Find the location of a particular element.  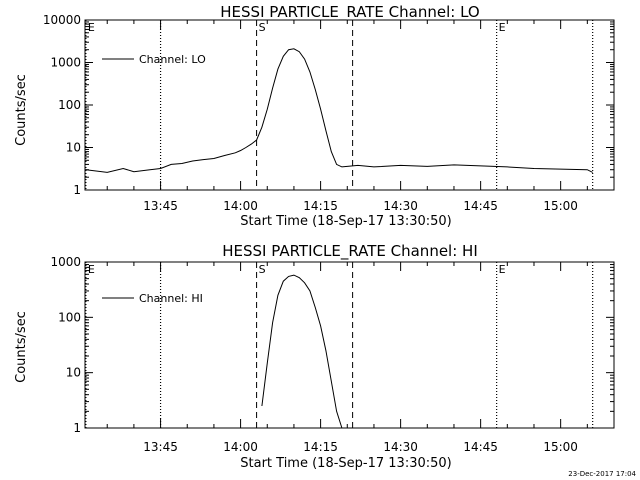

series-line is located at coordinates (302, 351).